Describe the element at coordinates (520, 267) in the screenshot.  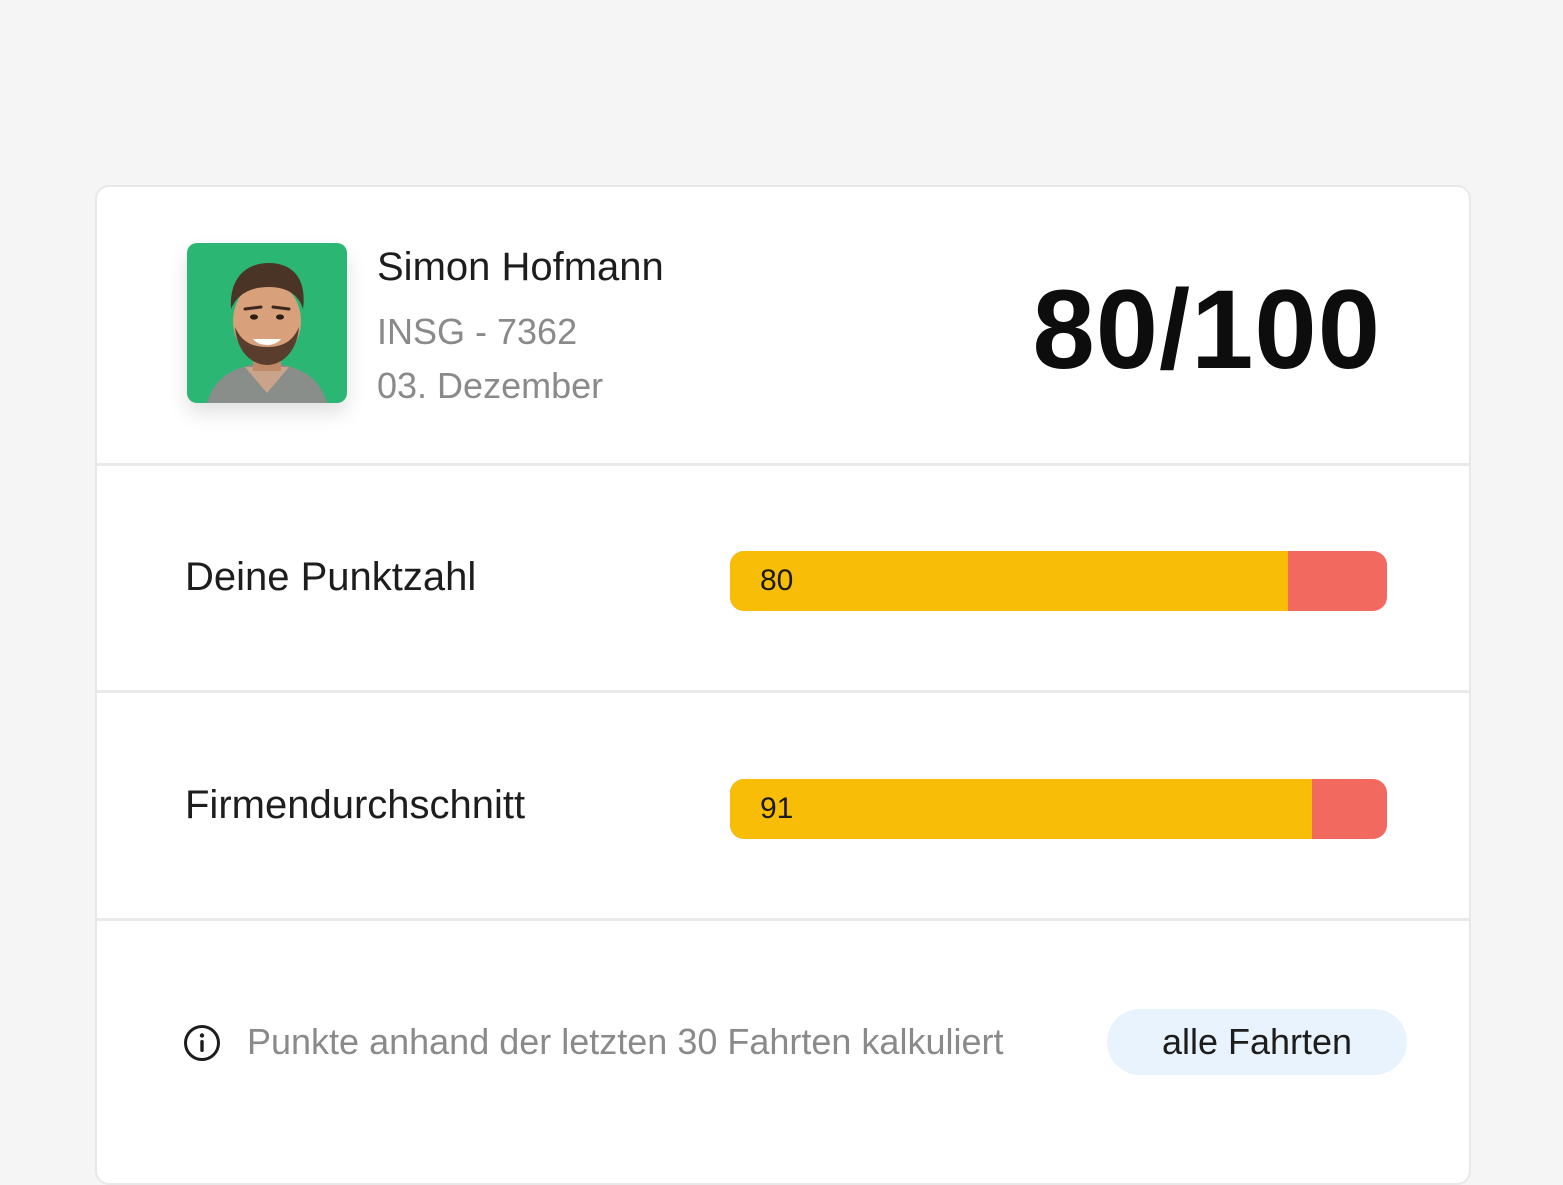
I see `user-name: Simon Hofmann` at that location.